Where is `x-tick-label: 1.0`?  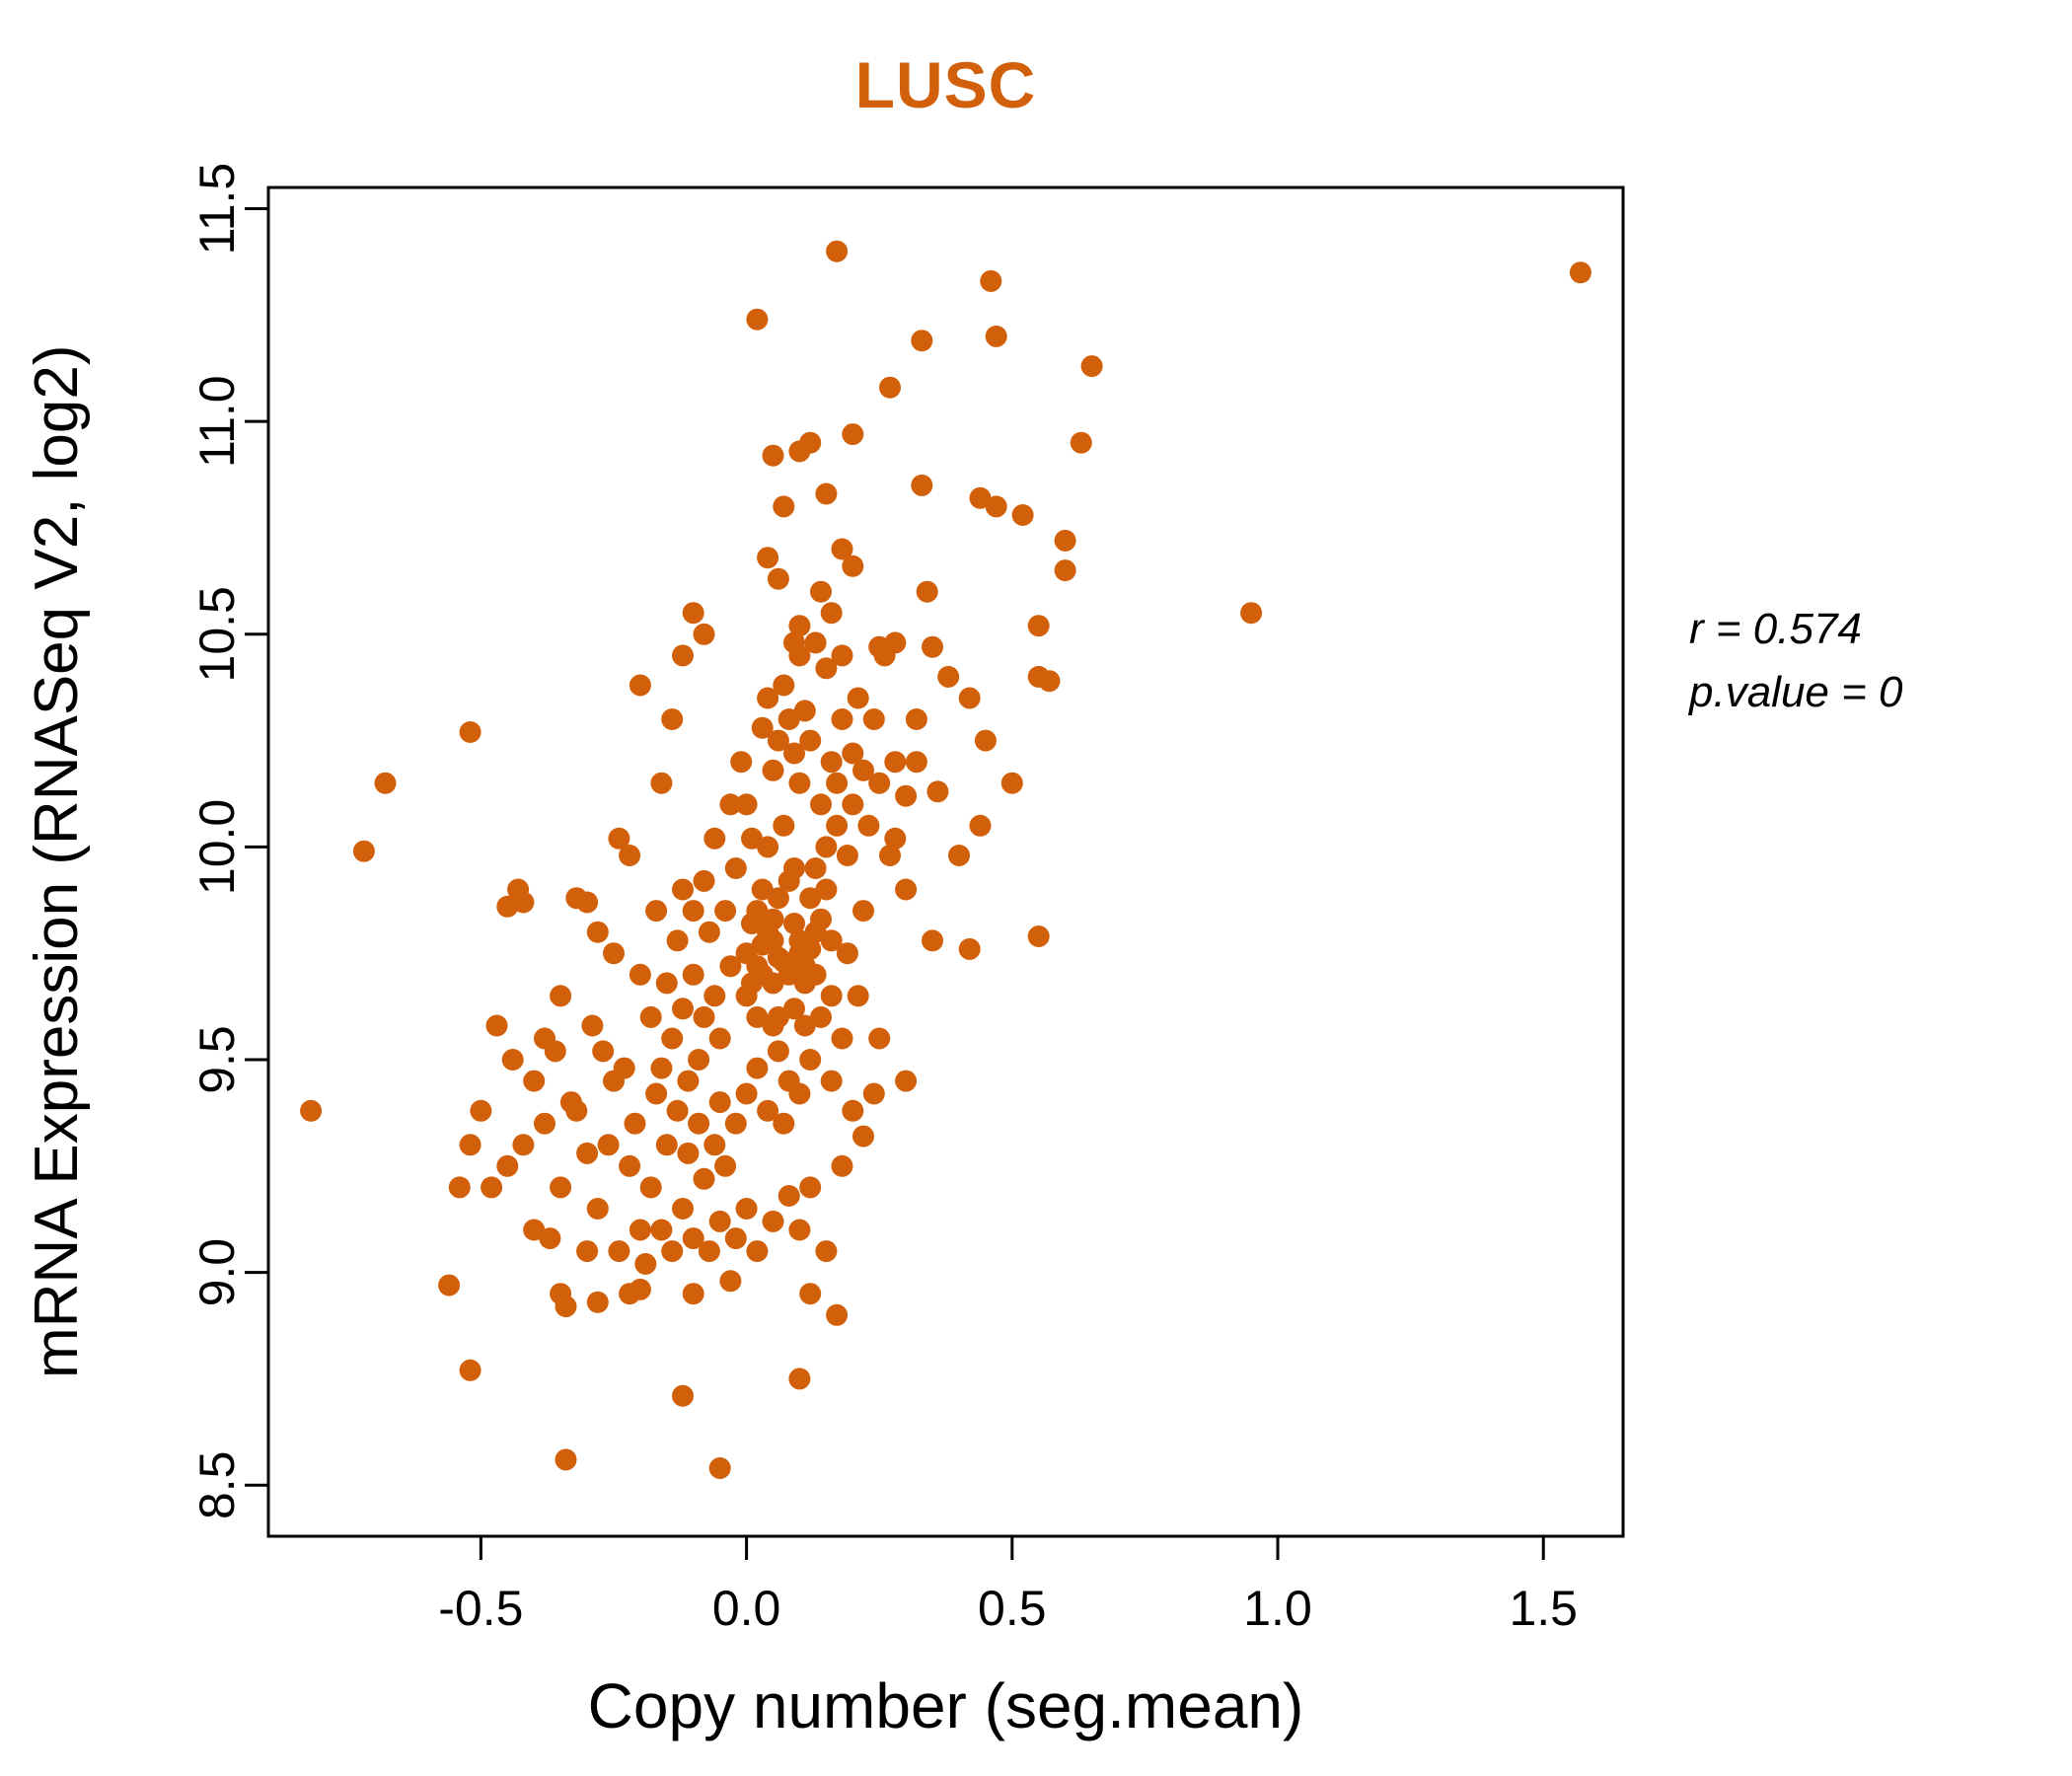 x-tick-label: 1.0 is located at coordinates (1277, 1609).